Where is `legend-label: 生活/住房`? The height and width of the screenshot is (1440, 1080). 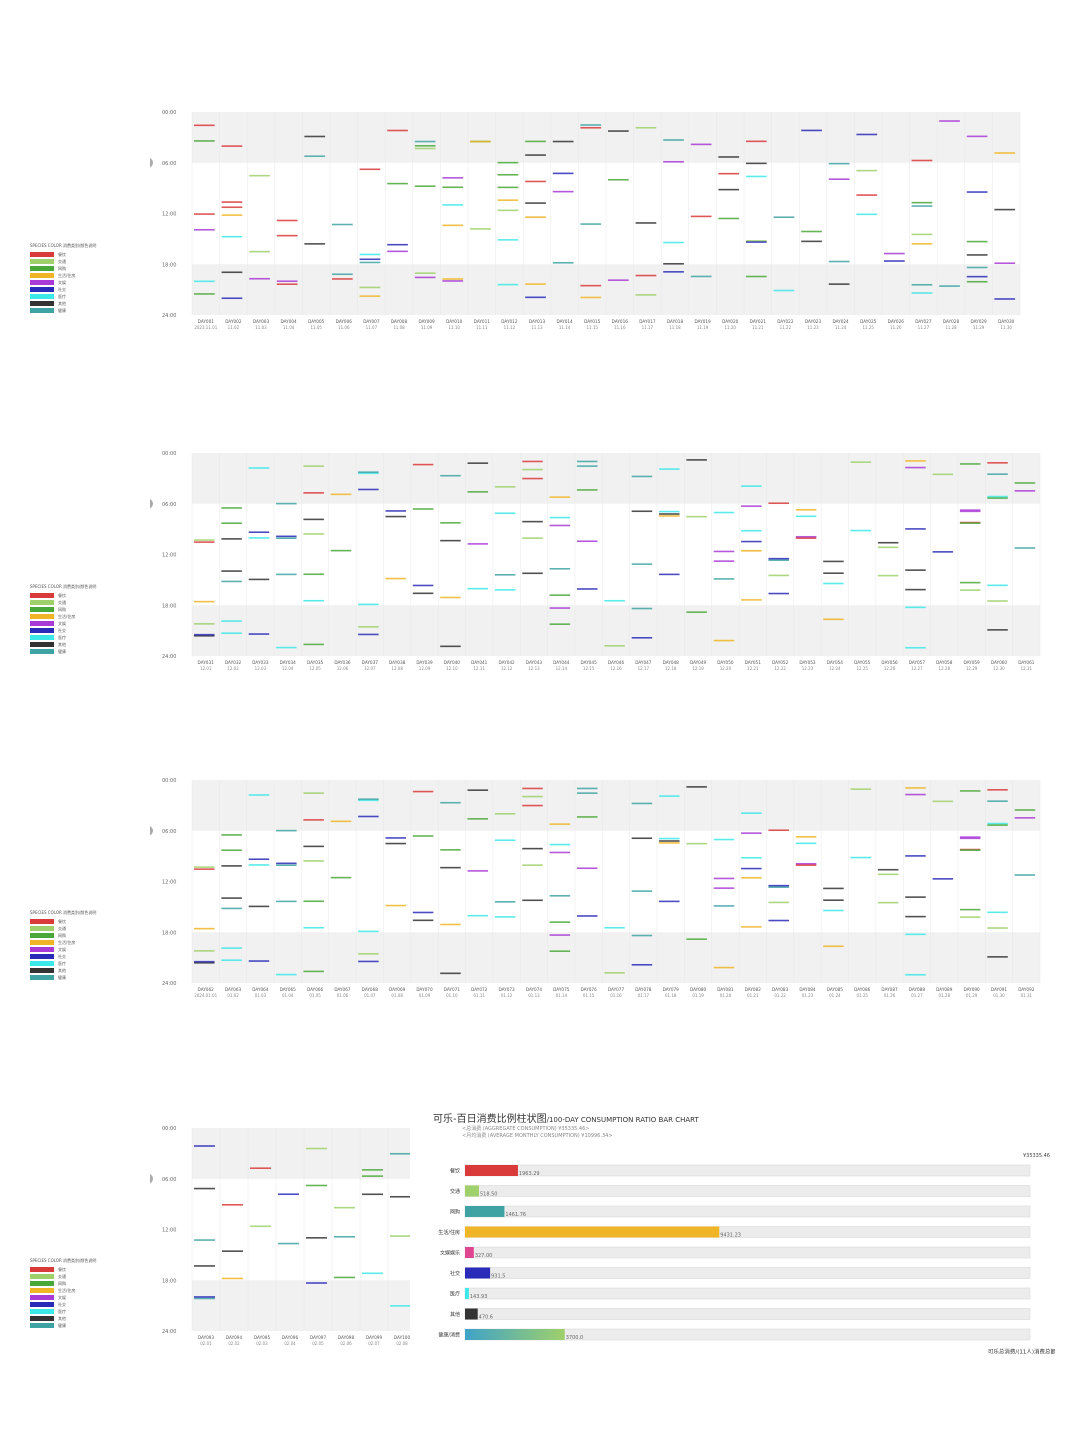 legend-label: 生活/住房 is located at coordinates (67, 275).